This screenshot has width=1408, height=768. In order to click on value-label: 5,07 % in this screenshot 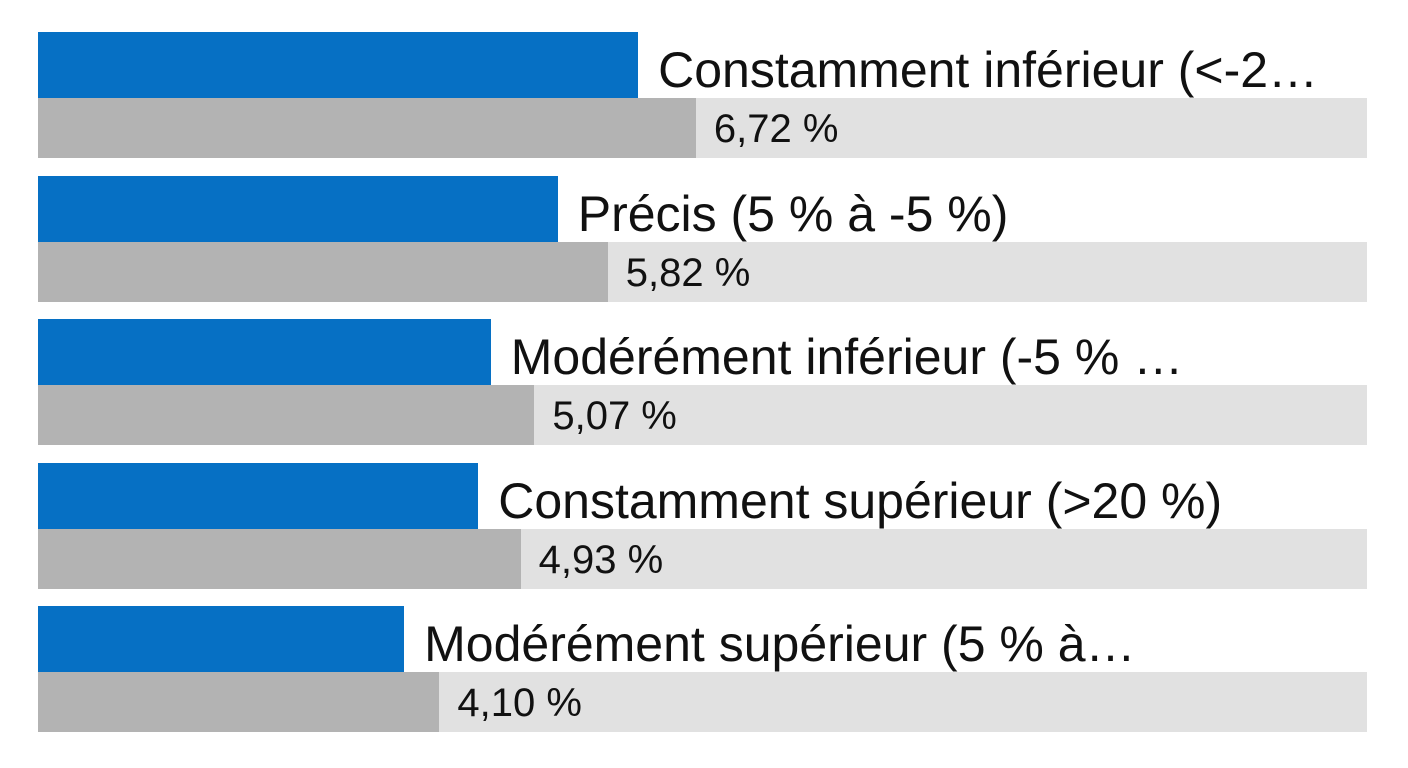, I will do `click(614, 416)`.